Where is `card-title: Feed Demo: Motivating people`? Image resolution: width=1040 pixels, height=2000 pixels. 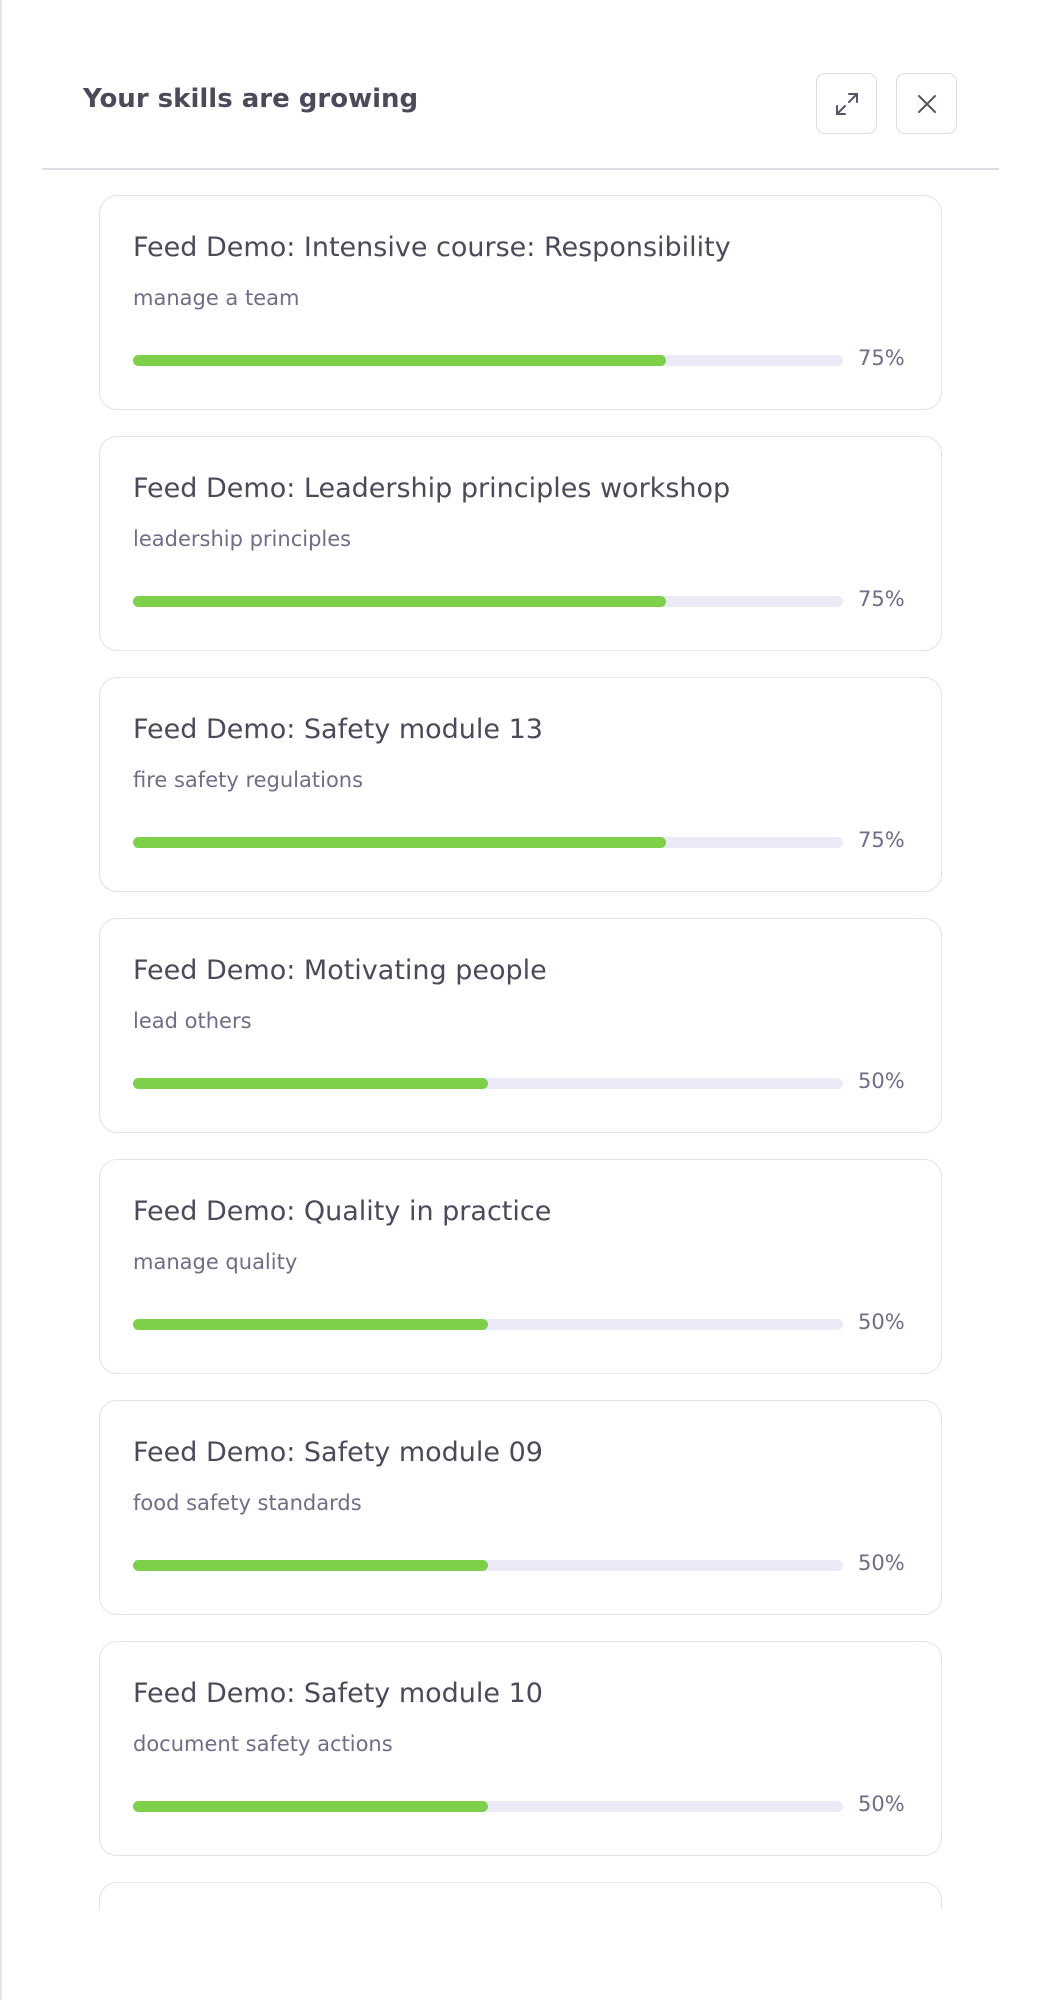 card-title: Feed Demo: Motivating people is located at coordinates (340, 970).